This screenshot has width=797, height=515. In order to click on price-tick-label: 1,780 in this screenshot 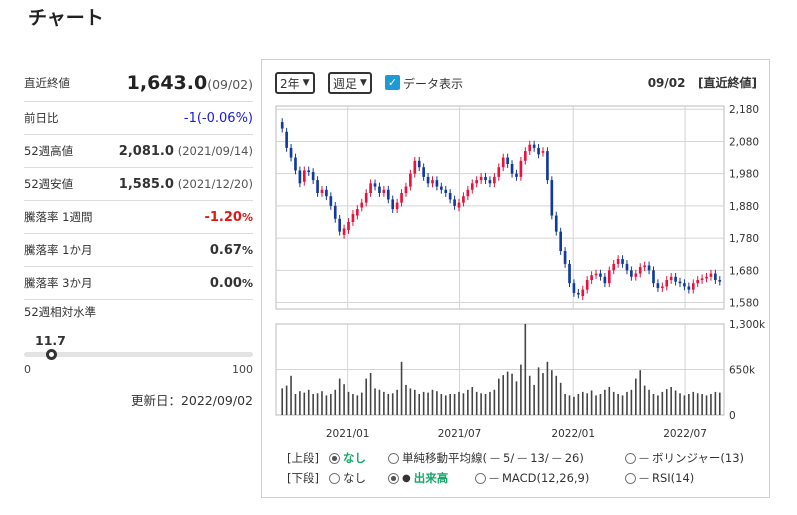, I will do `click(744, 239)`.